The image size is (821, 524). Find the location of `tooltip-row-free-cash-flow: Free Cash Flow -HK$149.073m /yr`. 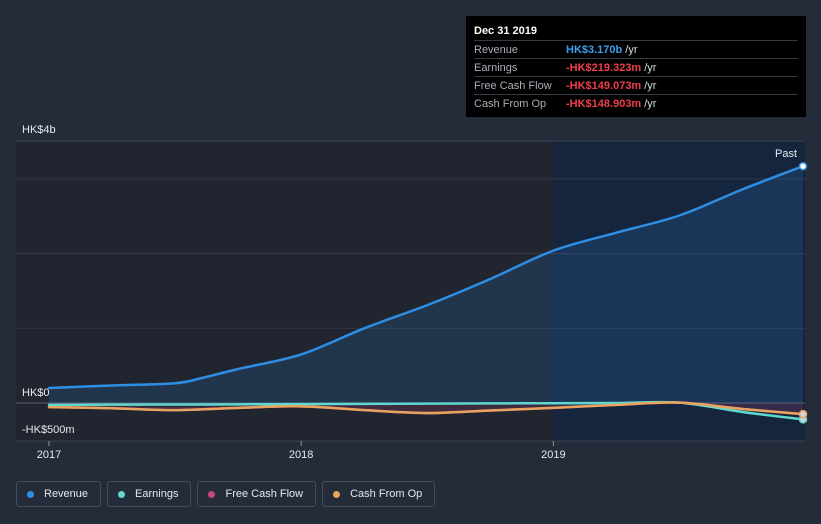

tooltip-row-free-cash-flow: Free Cash Flow -HK$149.073m /yr is located at coordinates (636, 85).